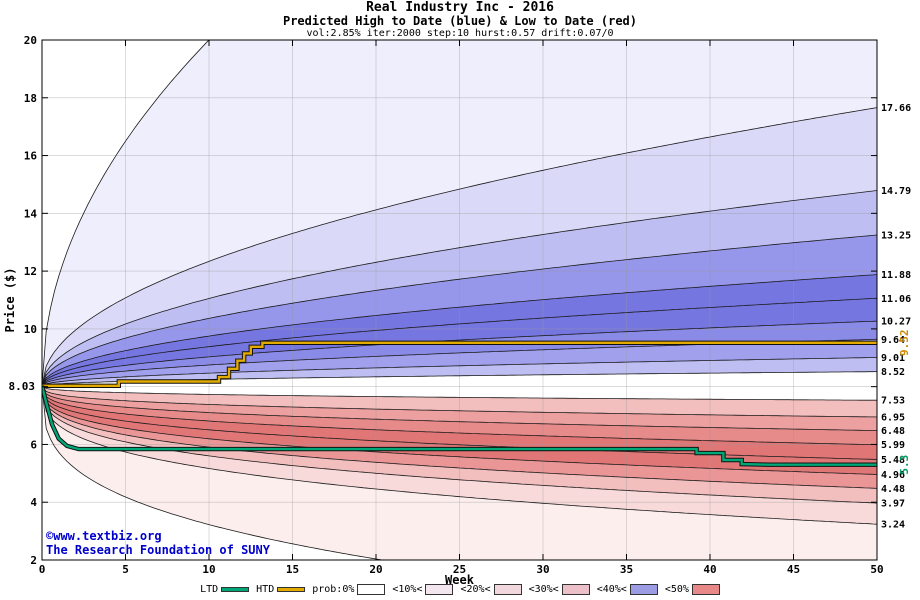 The image size is (920, 600). I want to click on htd-final-label: 9.52, so click(904, 343).